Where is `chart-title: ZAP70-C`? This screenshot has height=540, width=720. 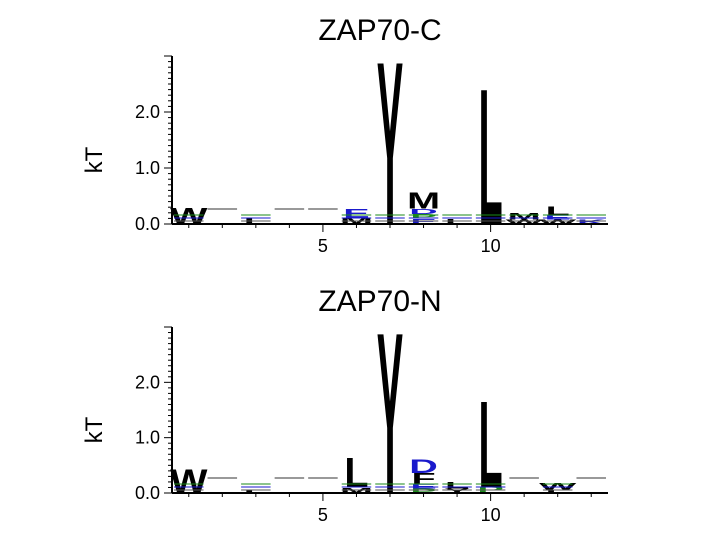 chart-title: ZAP70-C is located at coordinates (379, 30).